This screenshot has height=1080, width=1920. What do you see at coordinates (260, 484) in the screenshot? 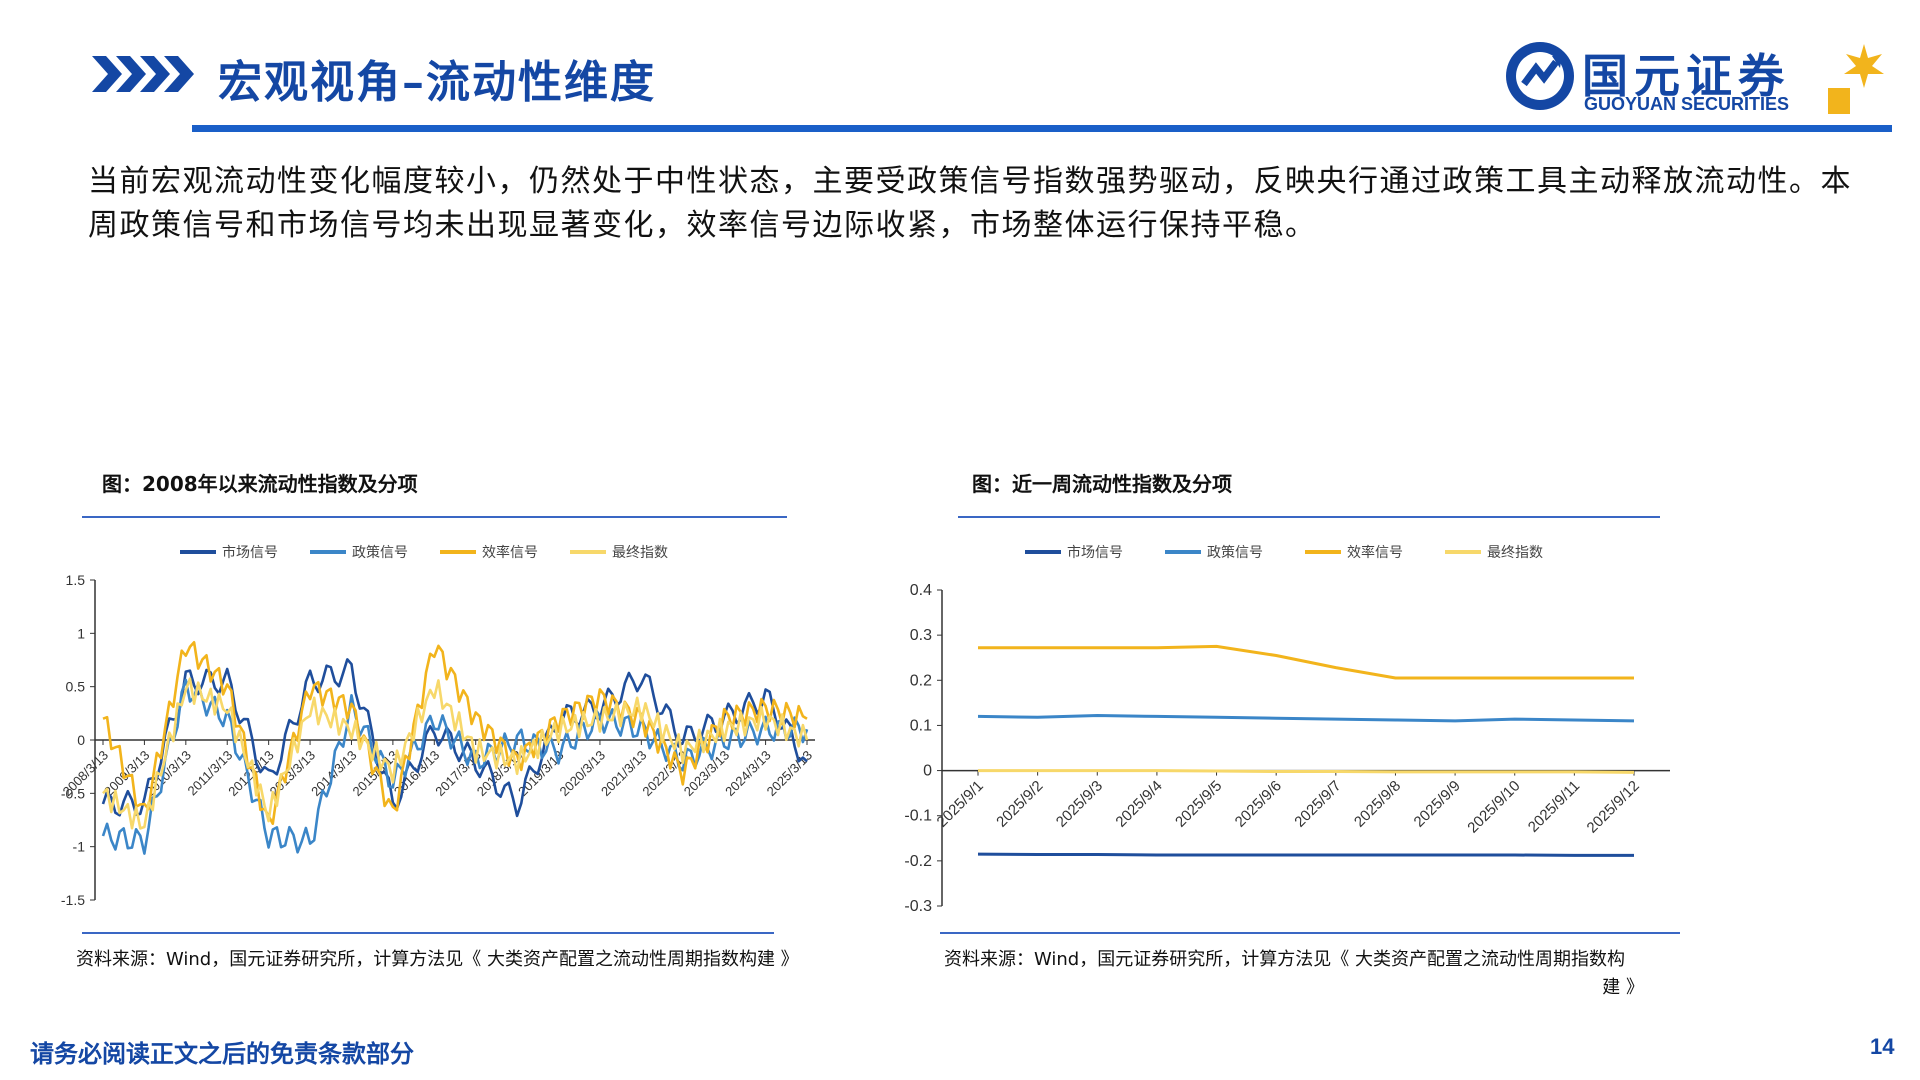
I see `left-chart-title: 图：2008年以来流动性指数及分项` at bounding box center [260, 484].